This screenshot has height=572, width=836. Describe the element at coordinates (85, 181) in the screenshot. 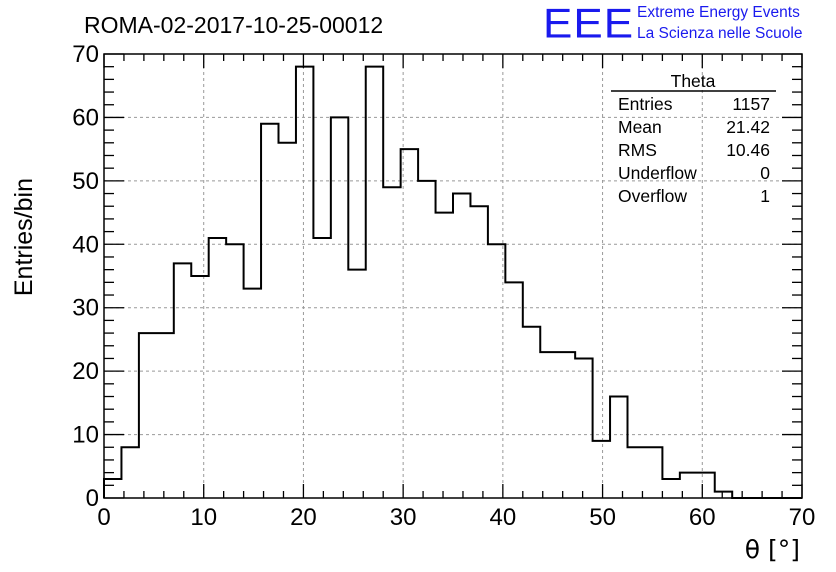

I see `y-tick-label: 50` at that location.